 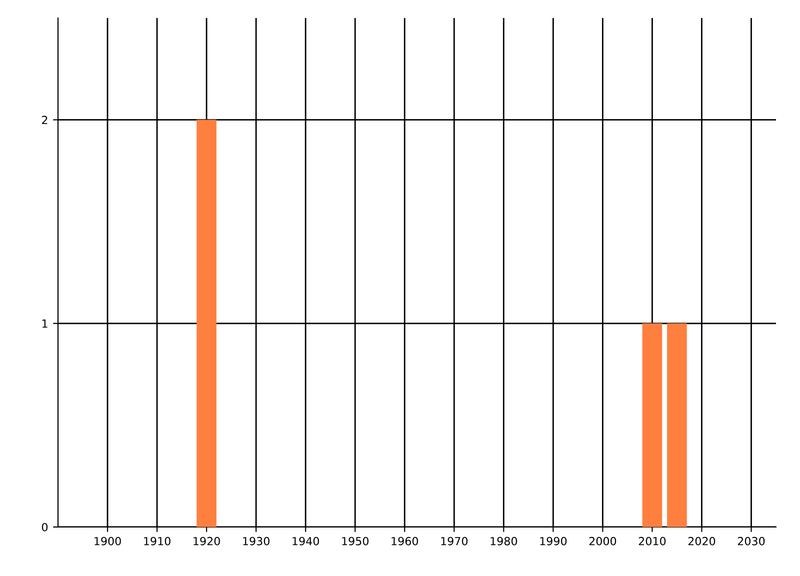 What do you see at coordinates (305, 541) in the screenshot?
I see `x-tick-label: 1940` at bounding box center [305, 541].